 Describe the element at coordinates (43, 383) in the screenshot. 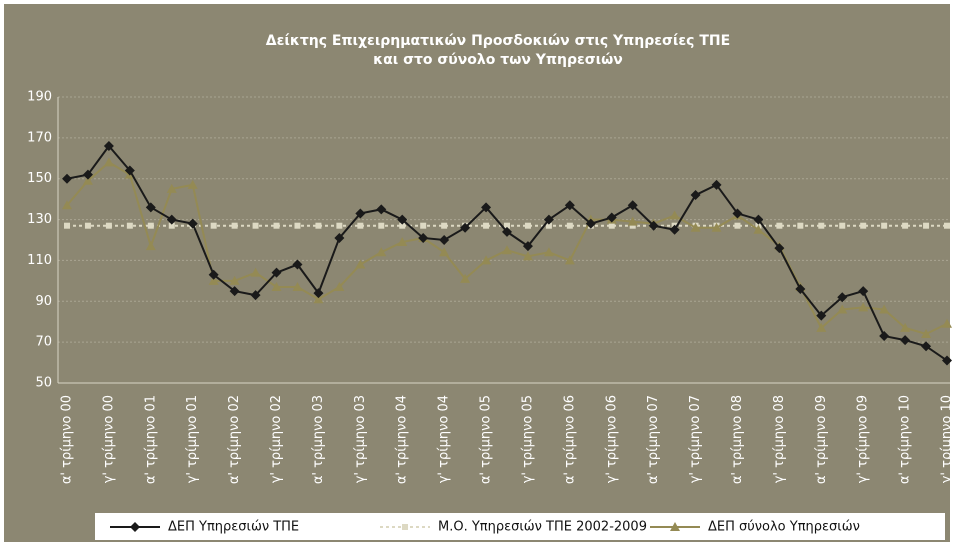

I see `y-tick-label: 50` at that location.